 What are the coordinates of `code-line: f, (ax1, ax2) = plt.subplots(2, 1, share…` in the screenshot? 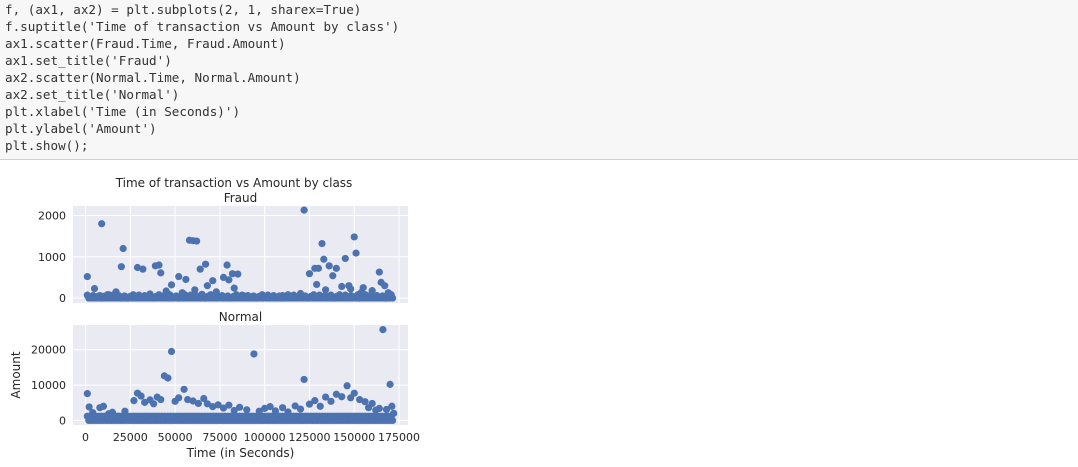 It's located at (183, 9).